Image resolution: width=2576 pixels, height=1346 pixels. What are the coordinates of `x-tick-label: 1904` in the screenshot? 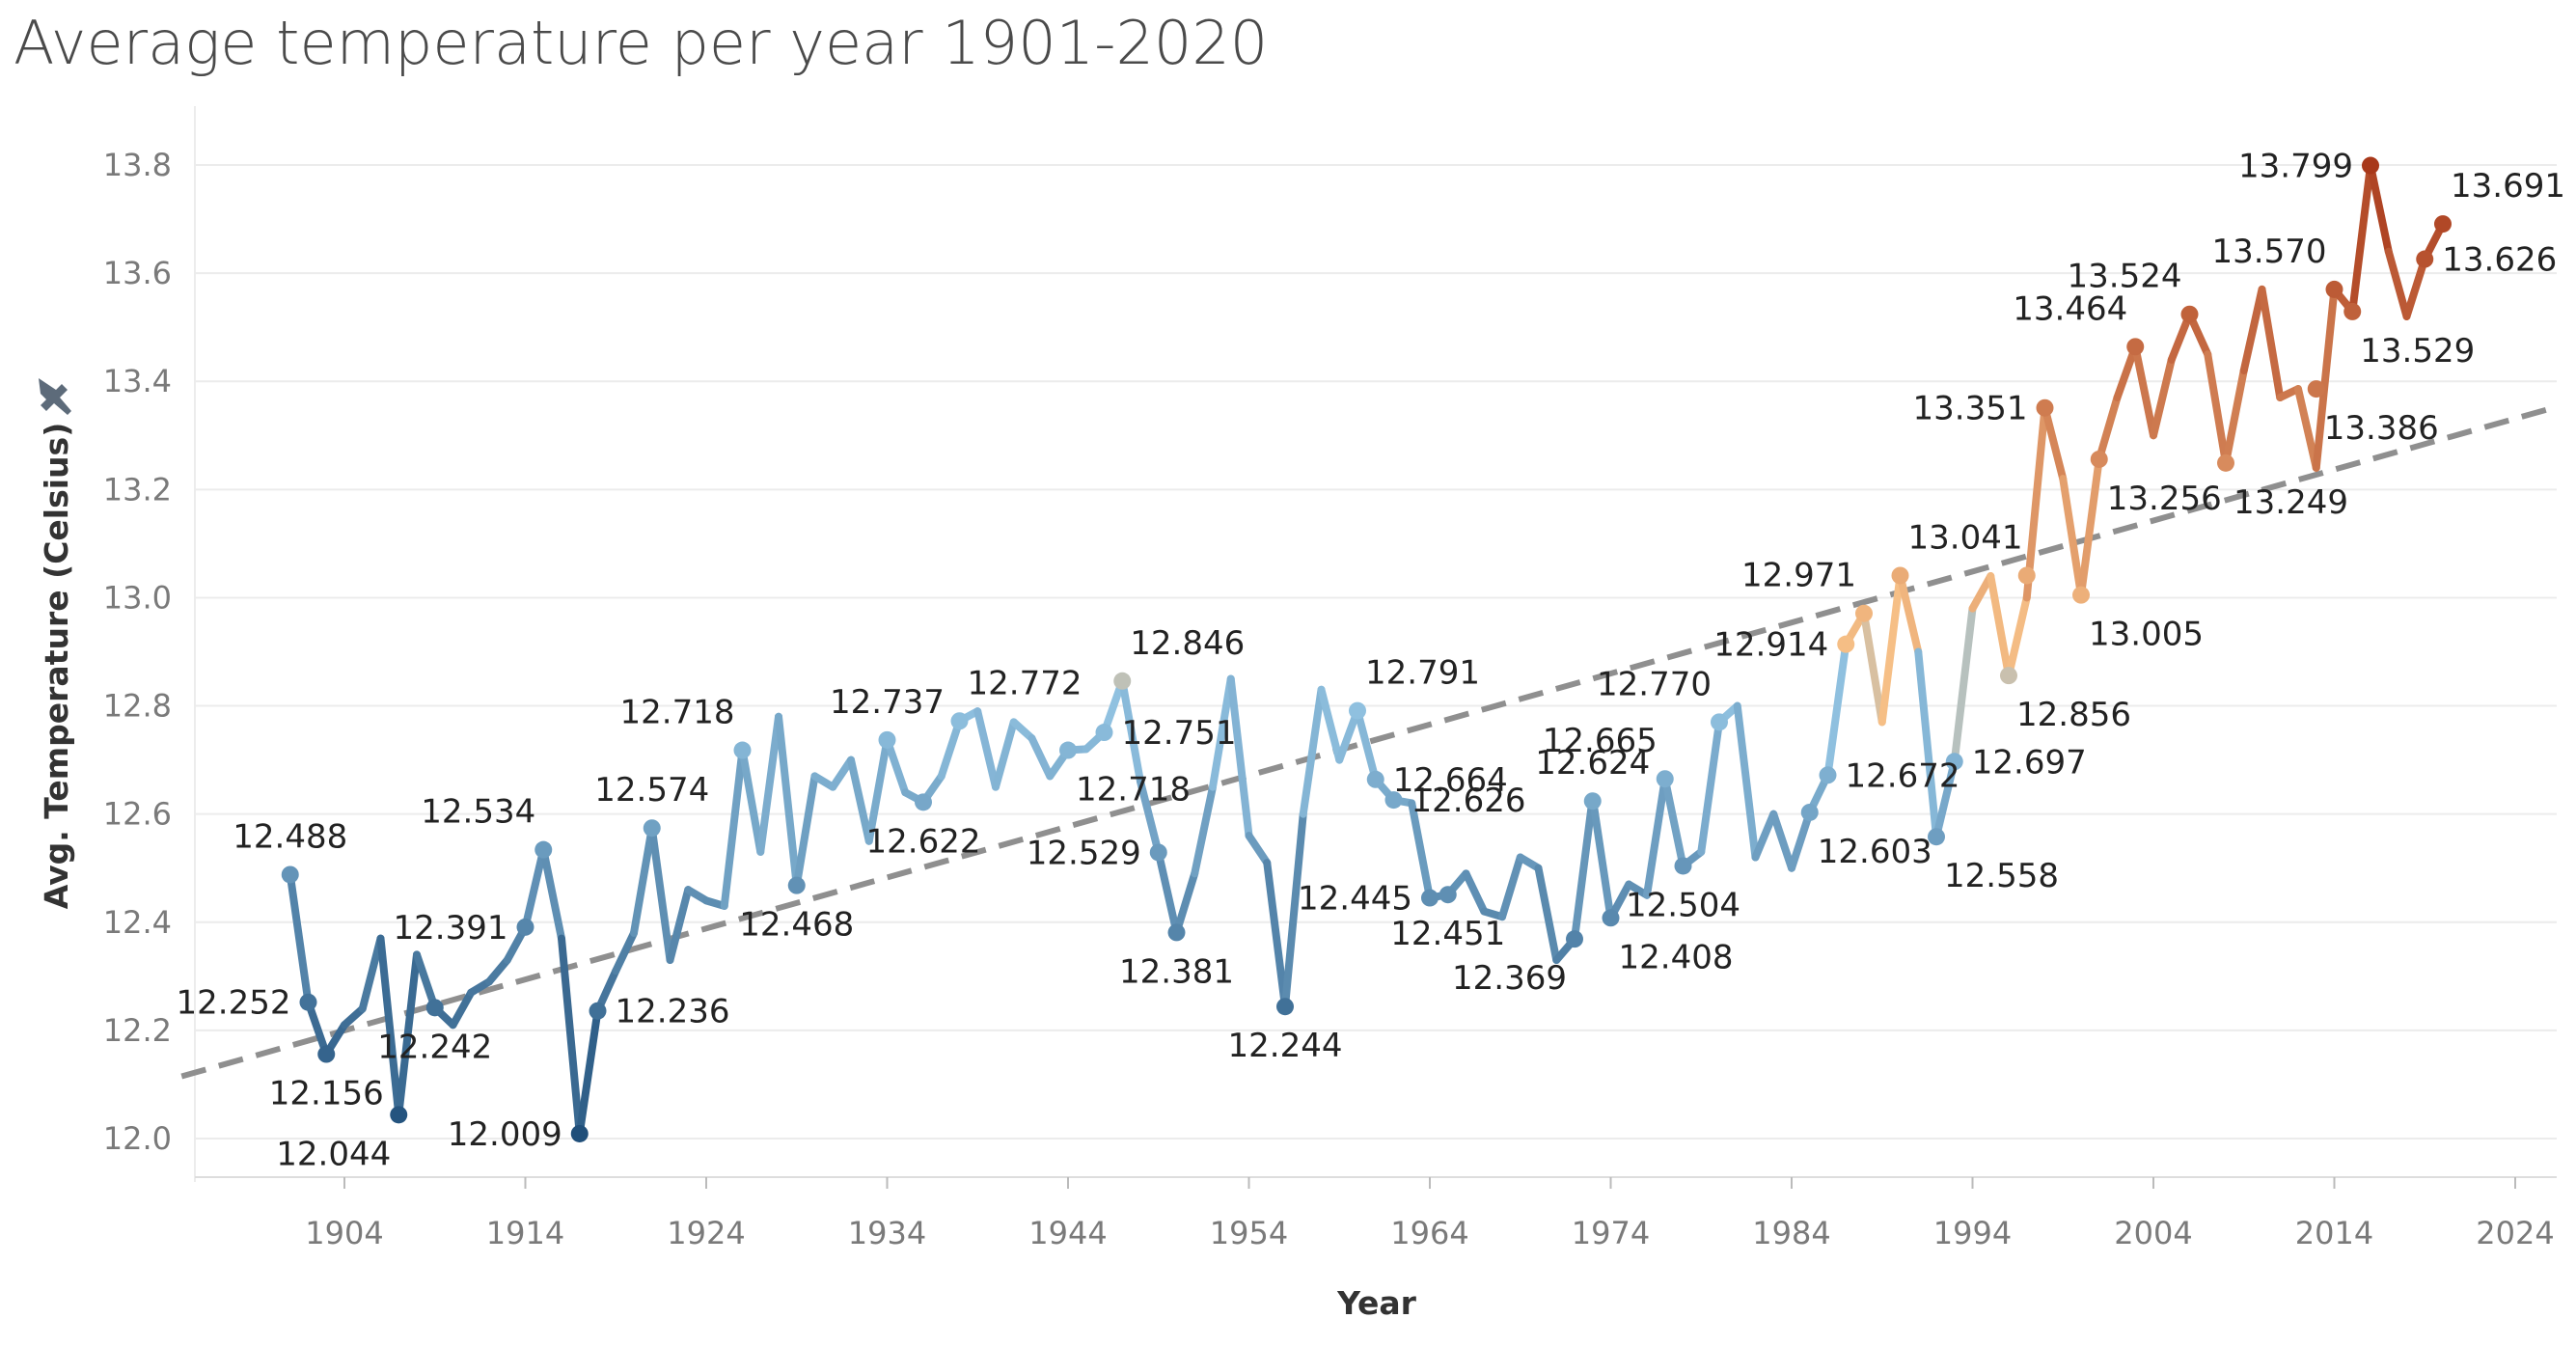 It's located at (344, 1233).